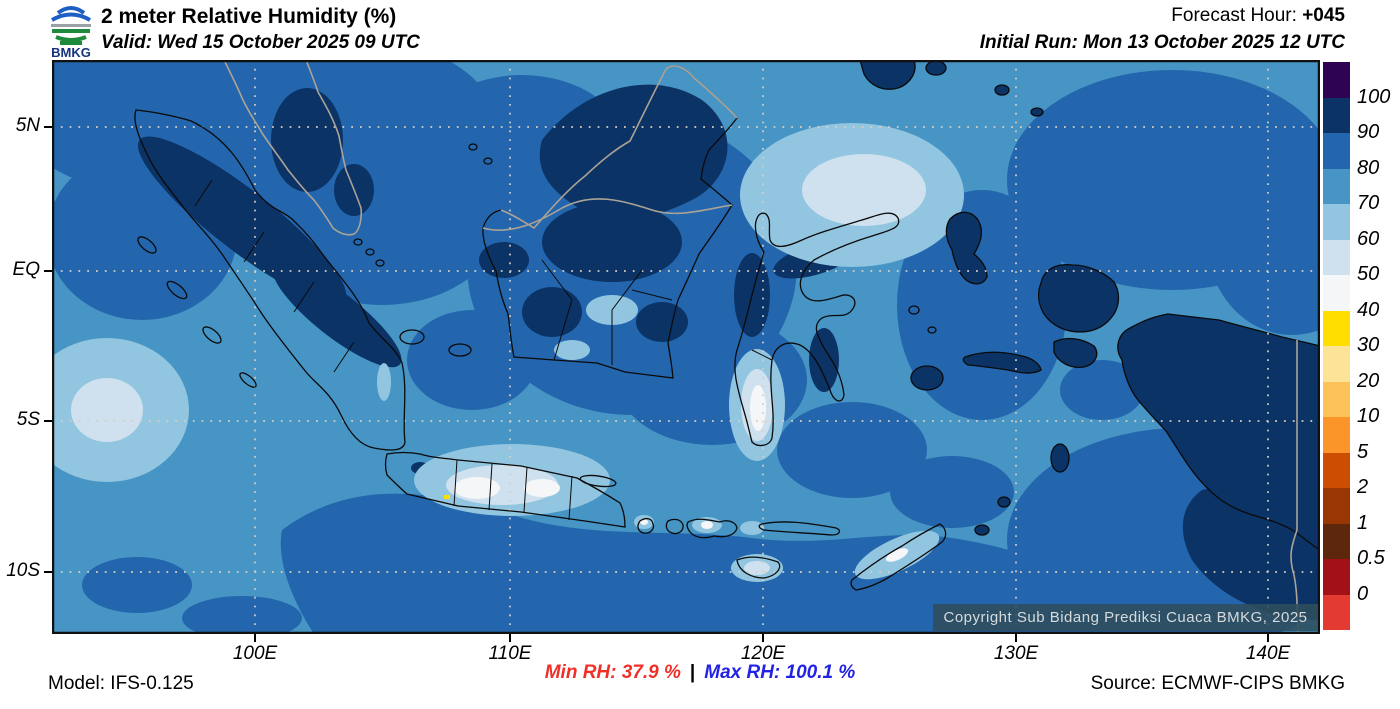  Describe the element at coordinates (1368, 203) in the screenshot. I see `colorbar-tick-label: 70` at that location.